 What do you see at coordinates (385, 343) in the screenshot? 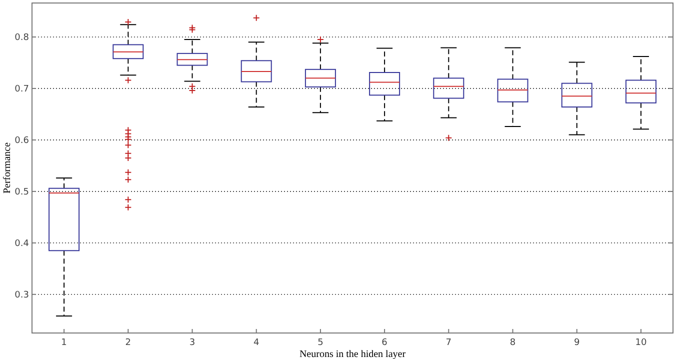
I see `x-tick-label: 6` at bounding box center [385, 343].